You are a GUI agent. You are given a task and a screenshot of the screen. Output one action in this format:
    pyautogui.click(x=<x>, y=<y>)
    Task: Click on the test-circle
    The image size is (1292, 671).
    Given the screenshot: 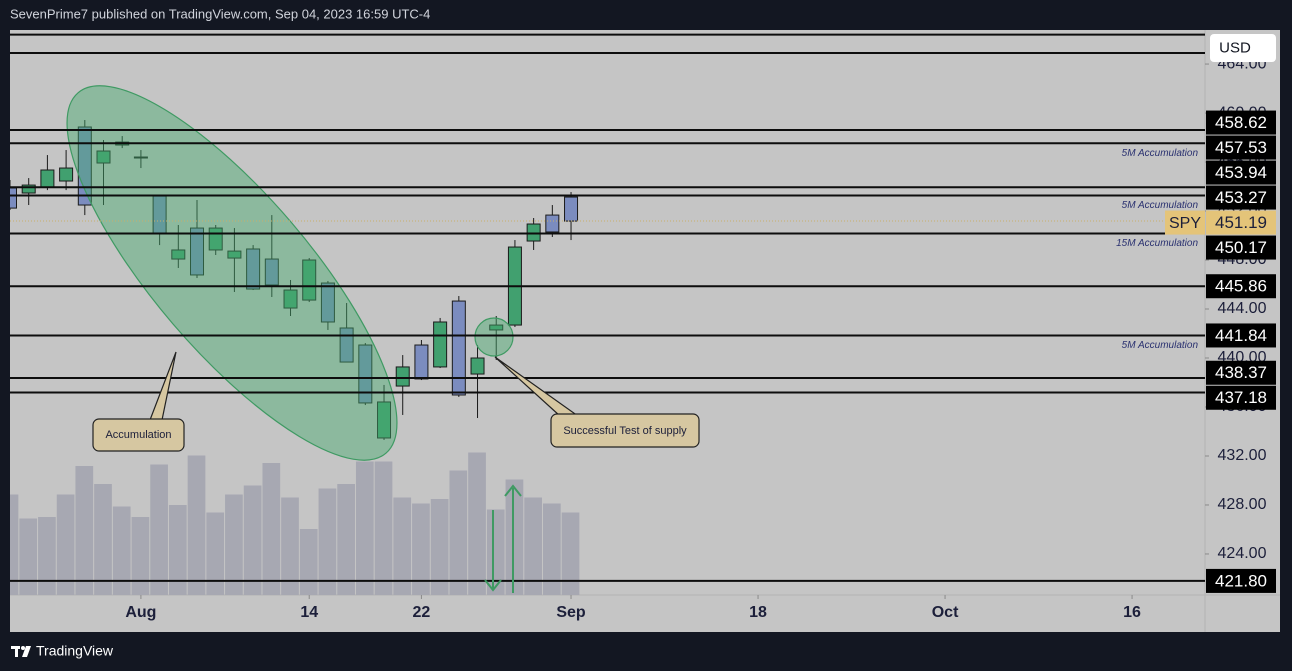 What is the action you would take?
    pyautogui.click(x=494, y=337)
    